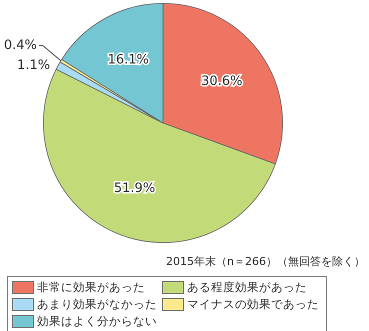 Image resolution: width=369 pixels, height=331 pixels. Describe the element at coordinates (91, 287) in the screenshot. I see `legend-label: 非常に効果があった` at that location.